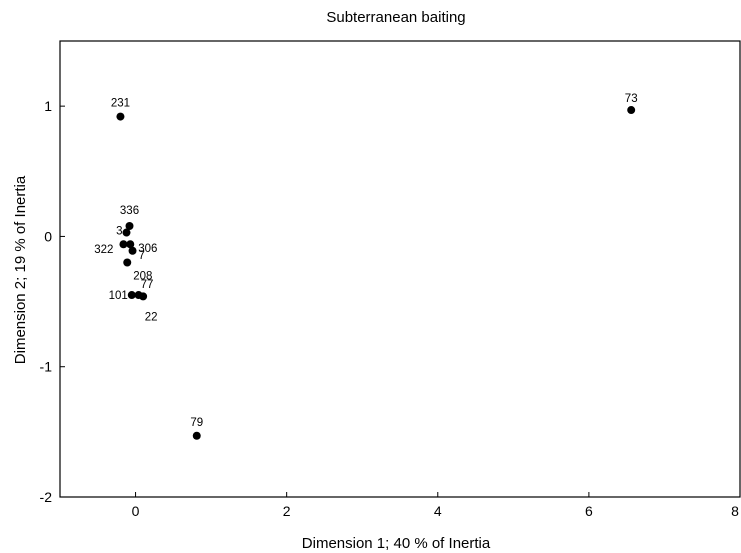 The height and width of the screenshot is (553, 741). I want to click on point-label: 7, so click(142, 256).